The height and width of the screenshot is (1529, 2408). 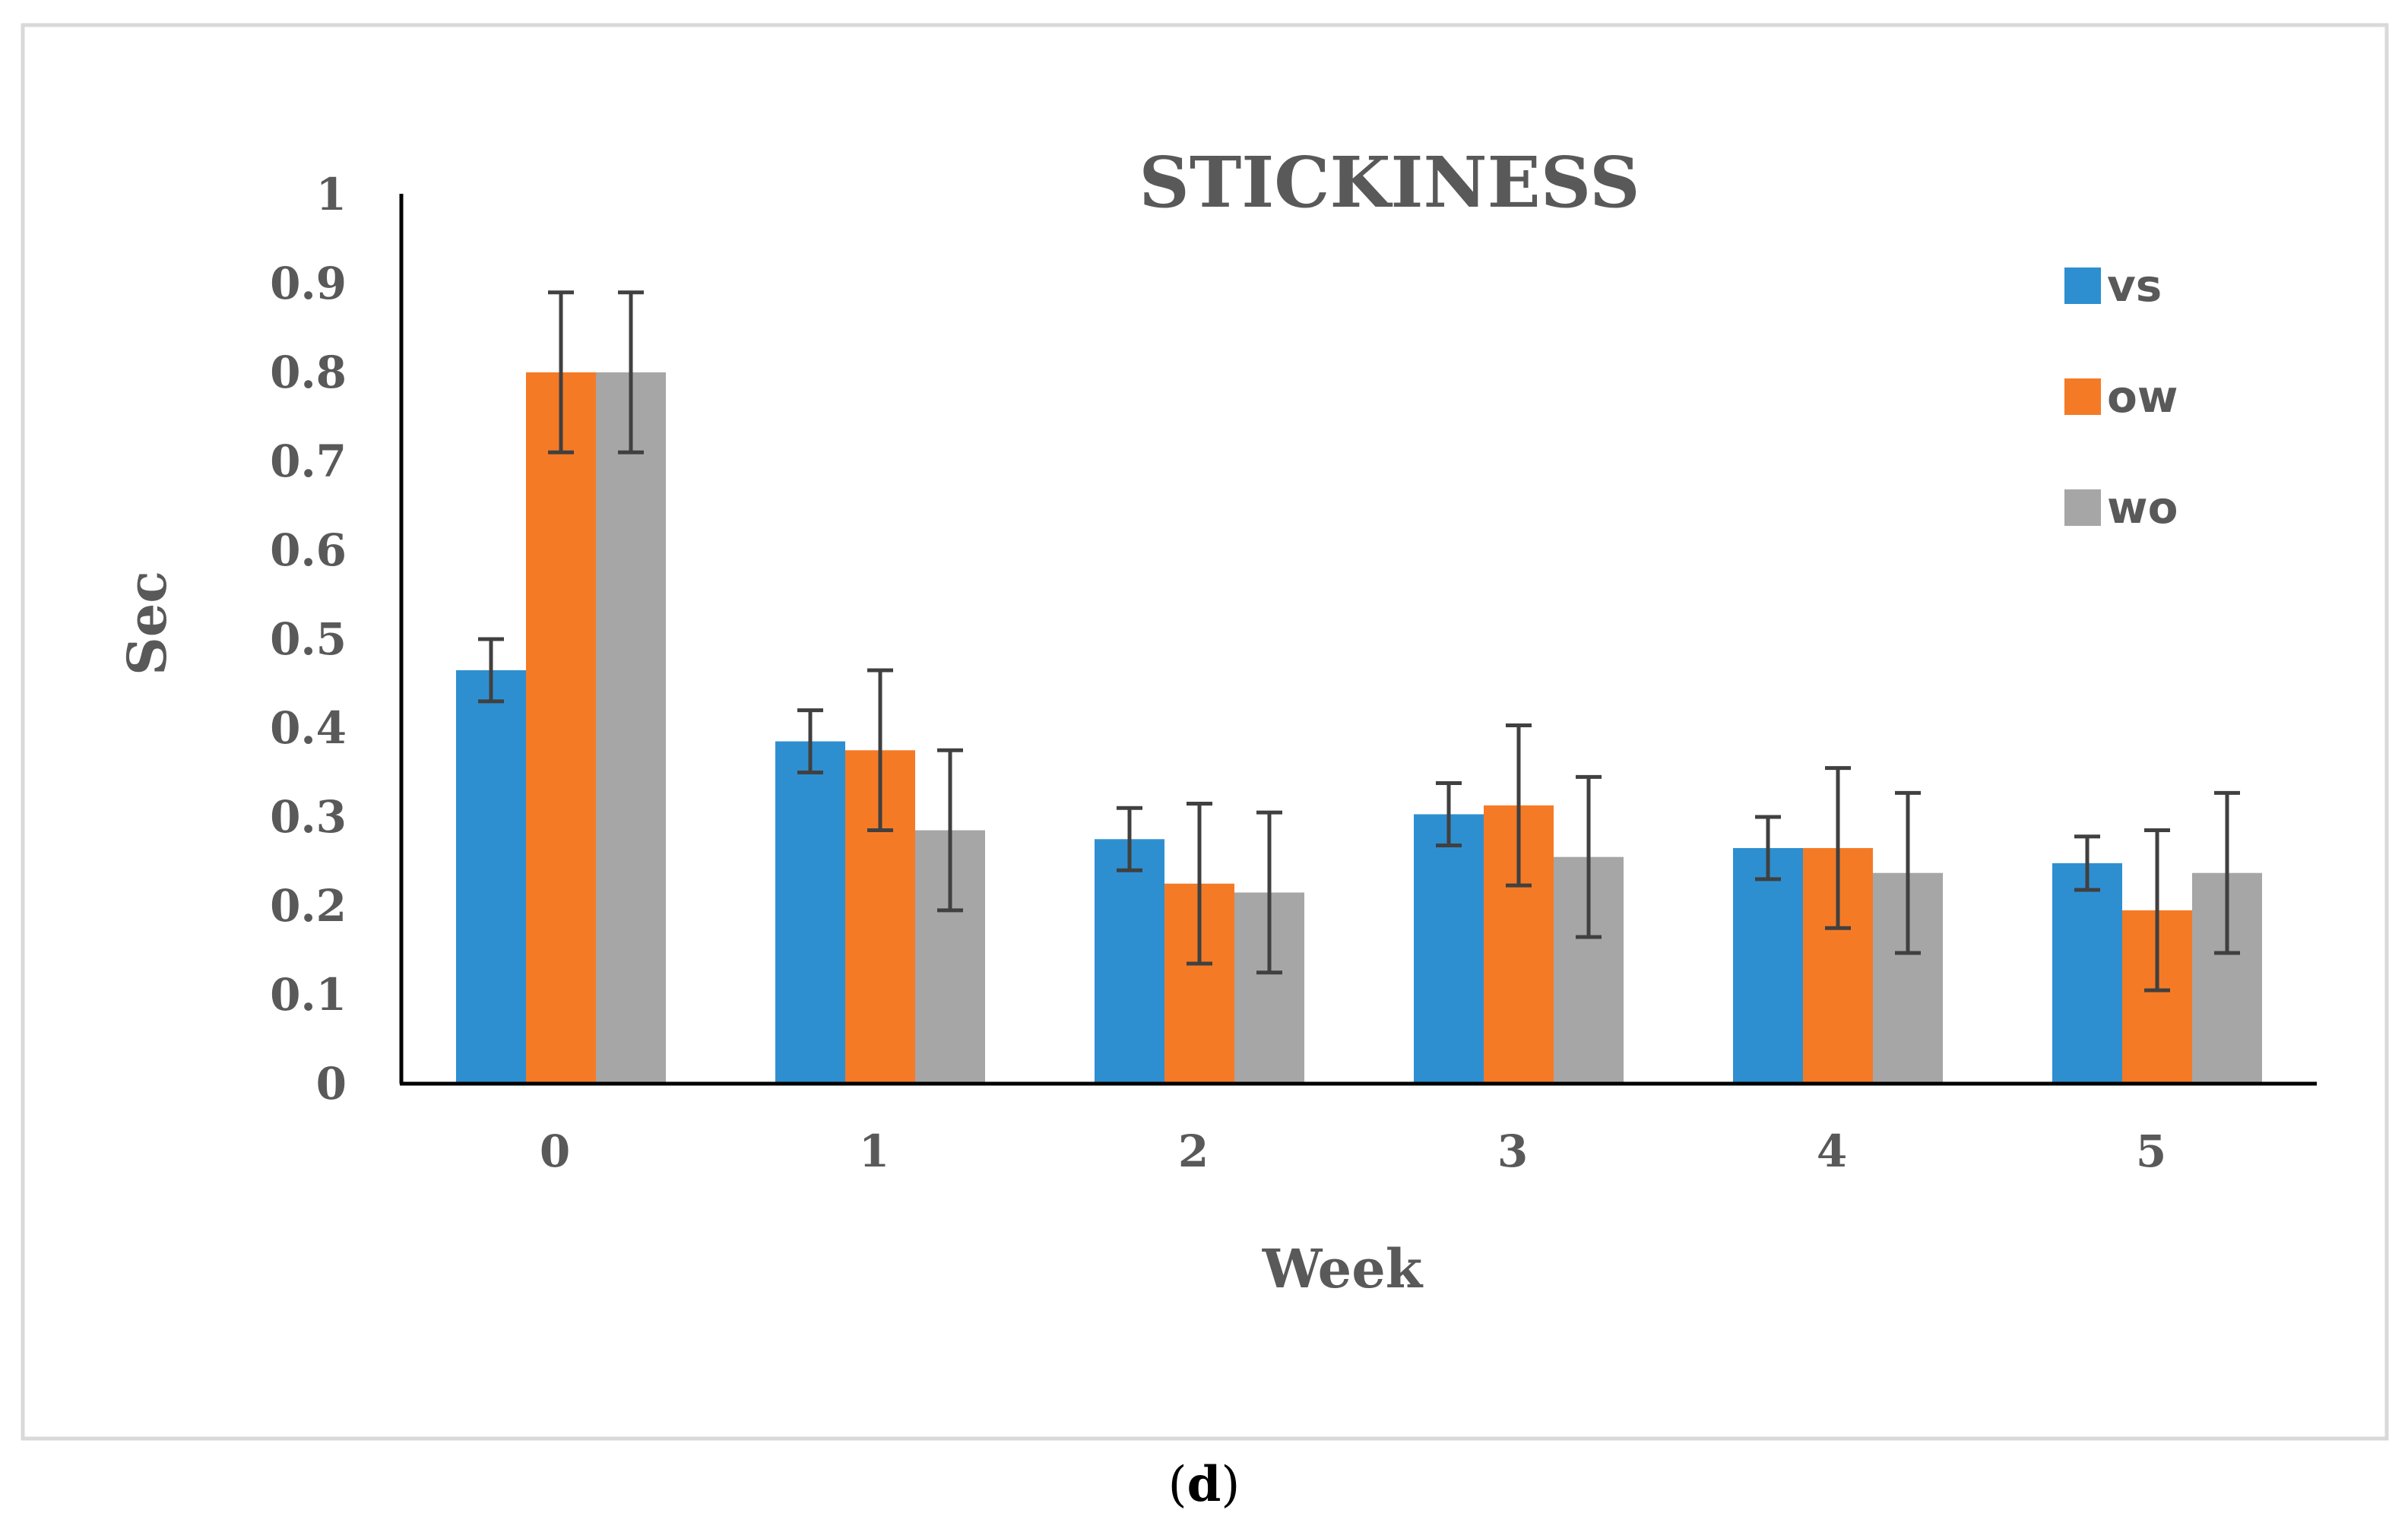 I want to click on legend-swatch-vs, so click(x=2082, y=285).